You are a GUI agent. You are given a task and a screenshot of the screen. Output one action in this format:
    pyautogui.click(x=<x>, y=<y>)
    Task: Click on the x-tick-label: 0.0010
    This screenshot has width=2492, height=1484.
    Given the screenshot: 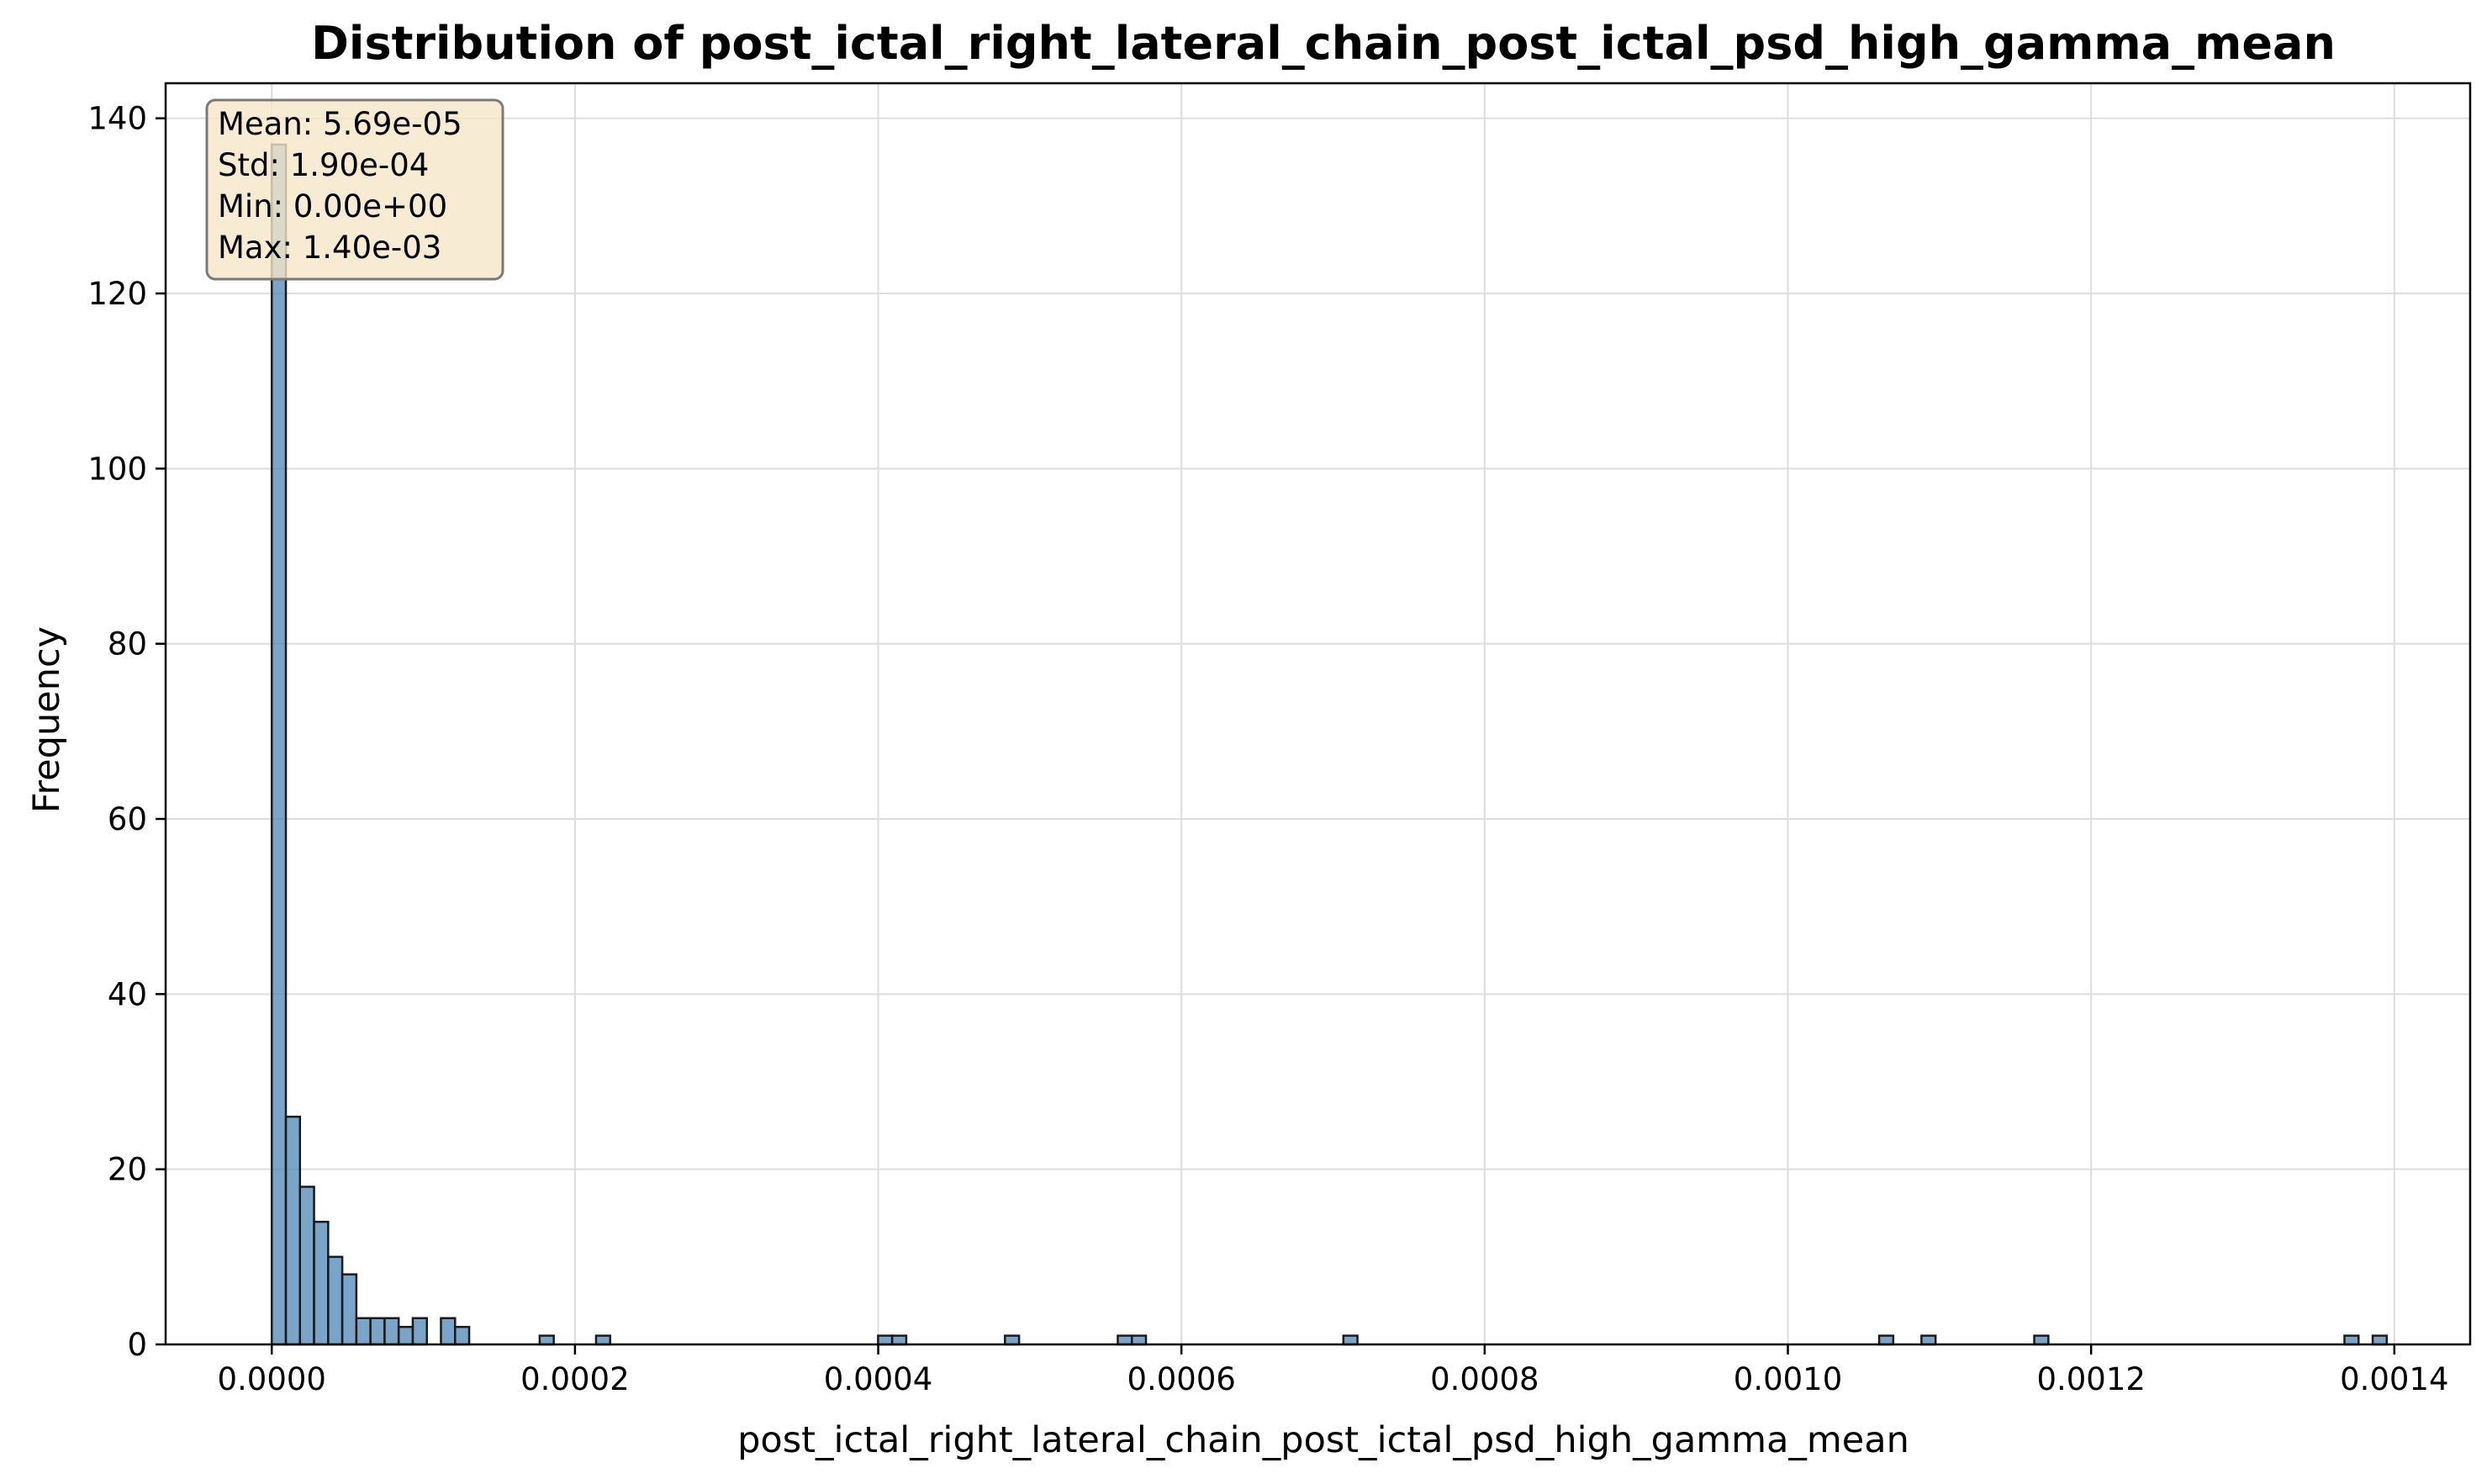 What is the action you would take?
    pyautogui.click(x=1788, y=1379)
    